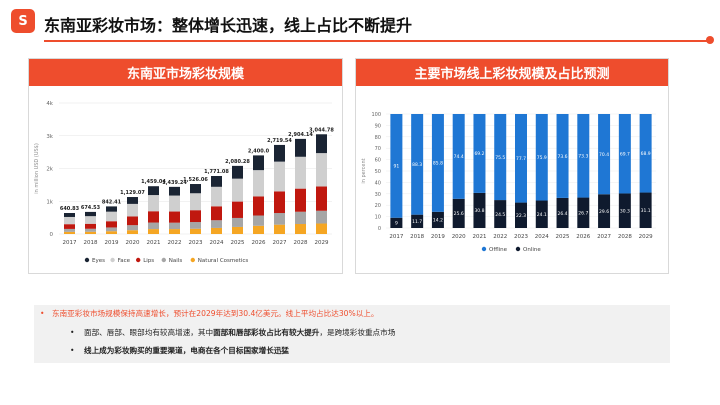  What do you see at coordinates (625, 155) in the screenshot?
I see `data-label-offline: 69.7` at bounding box center [625, 155].